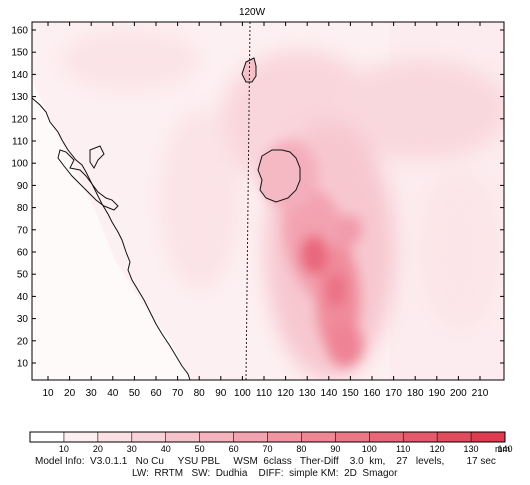 This screenshot has height=485, width=530. Describe the element at coordinates (350, 393) in the screenshot. I see `x-tick-label: 150` at that location.